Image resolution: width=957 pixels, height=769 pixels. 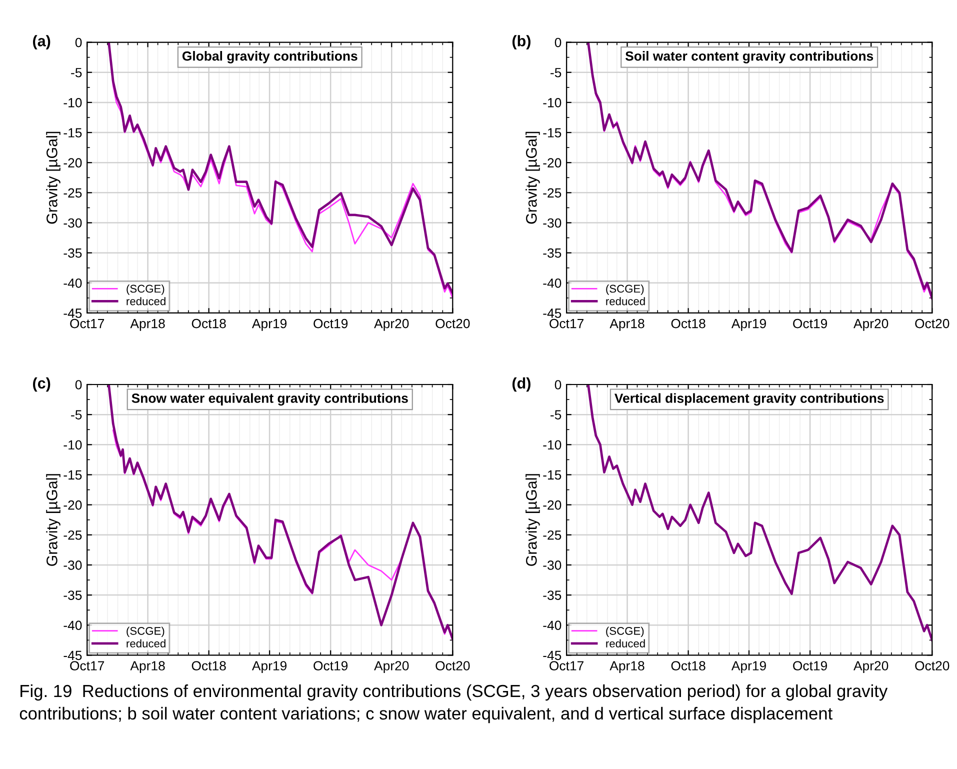 What do you see at coordinates (521, 384) in the screenshot?
I see `text: (d)` at bounding box center [521, 384].